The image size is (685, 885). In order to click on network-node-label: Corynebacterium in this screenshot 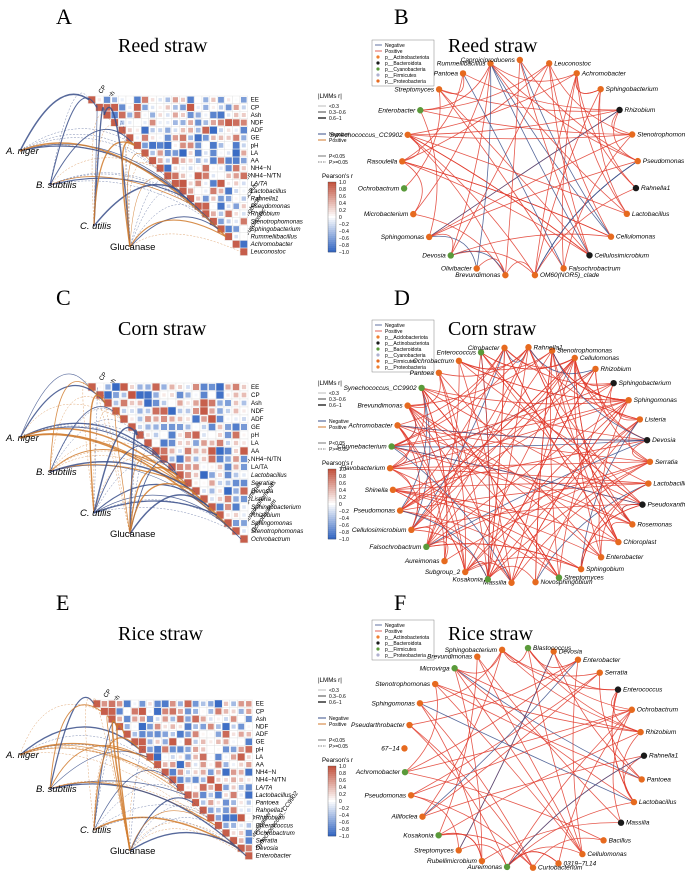, I will do `click(362, 446)`.